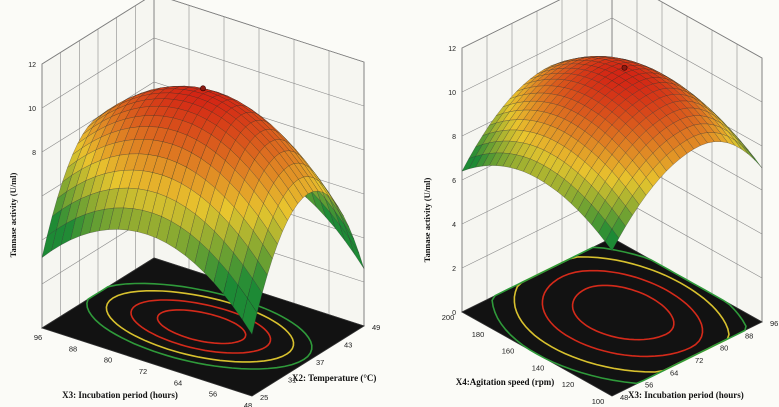 The image size is (779, 407). Describe the element at coordinates (178, 382) in the screenshot. I see `x-tick-label: 64` at that location.